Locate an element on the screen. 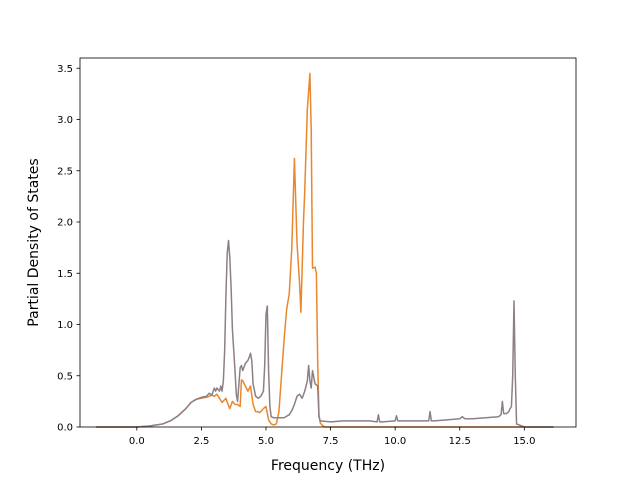 The image size is (640, 480). x-tick-label: 5.0 is located at coordinates (266, 441).